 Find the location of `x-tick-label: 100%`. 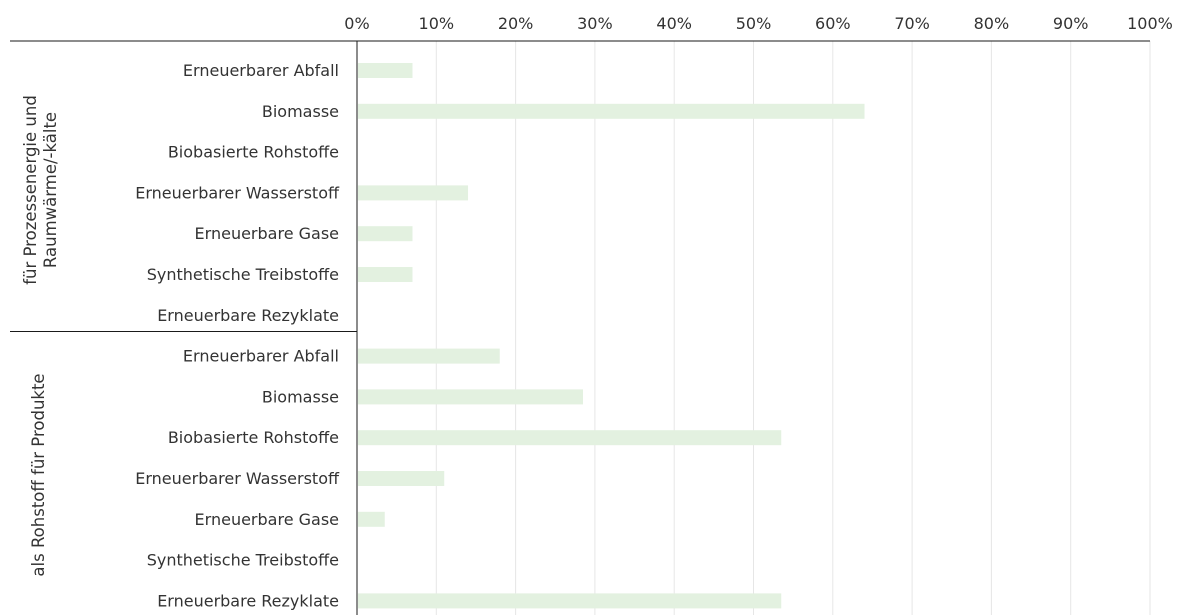

x-tick-label: 100% is located at coordinates (1150, 23).